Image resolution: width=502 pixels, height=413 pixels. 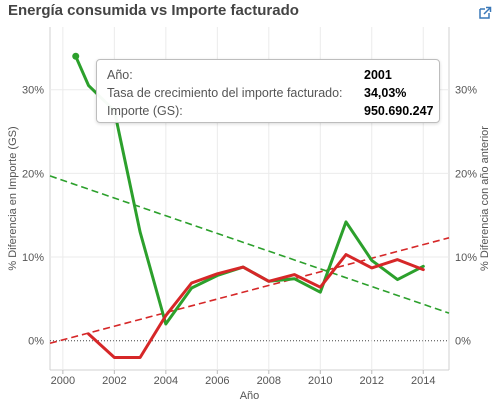 What do you see at coordinates (268, 111) in the screenshot?
I see `tooltip-row-amount: Importe (GS): 950.690.247` at bounding box center [268, 111].